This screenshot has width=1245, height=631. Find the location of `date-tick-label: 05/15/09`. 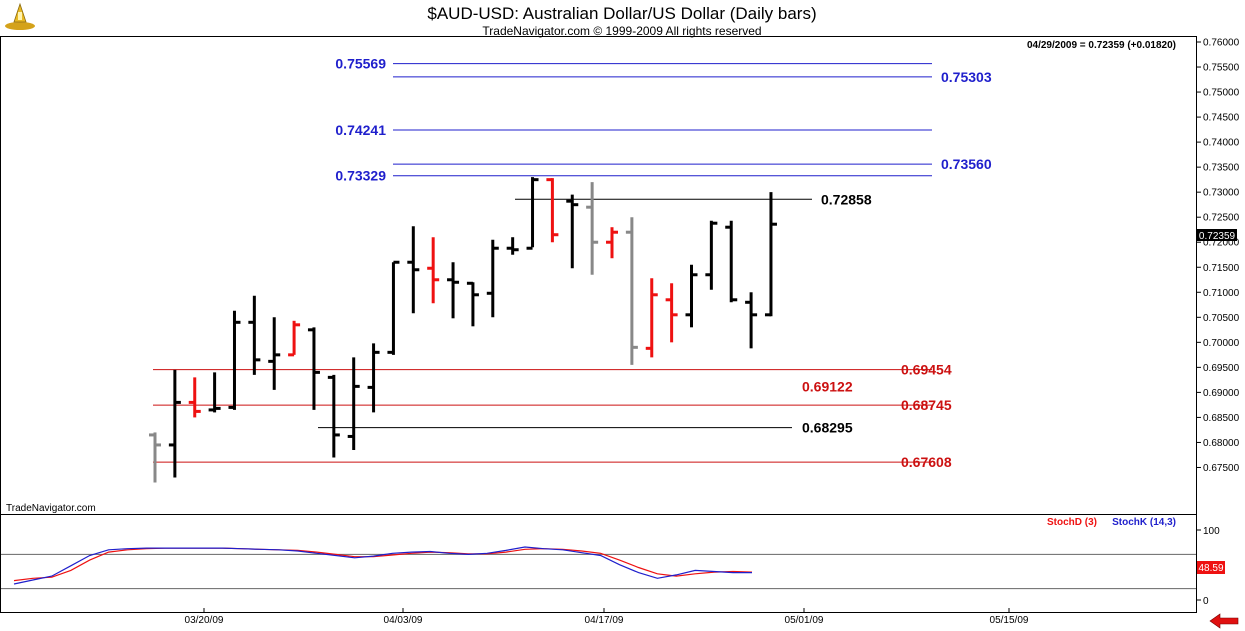

date-tick-label: 05/15/09 is located at coordinates (1009, 620).